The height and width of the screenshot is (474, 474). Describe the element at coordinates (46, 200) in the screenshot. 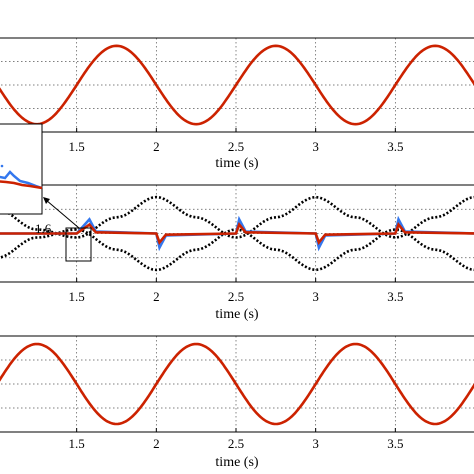

I see `zoom-arrowhead` at that location.